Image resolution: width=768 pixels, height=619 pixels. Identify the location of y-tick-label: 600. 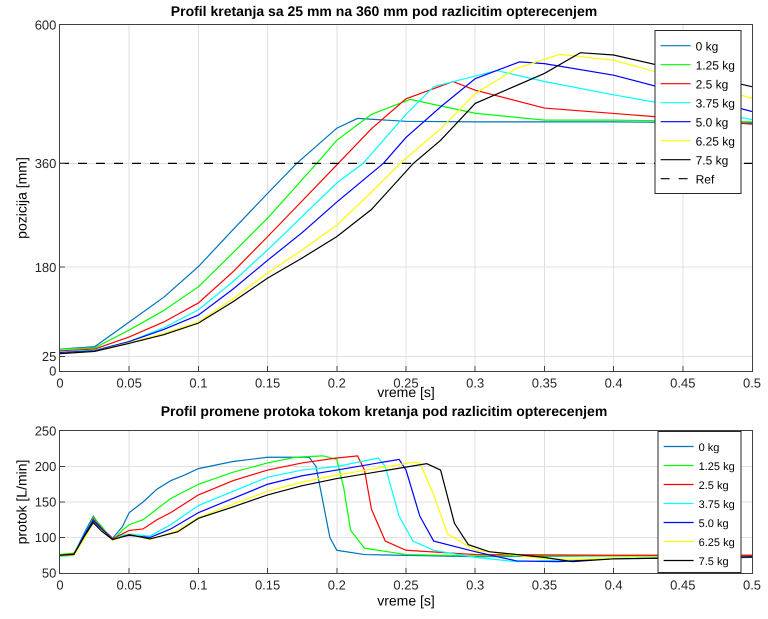
(45, 25).